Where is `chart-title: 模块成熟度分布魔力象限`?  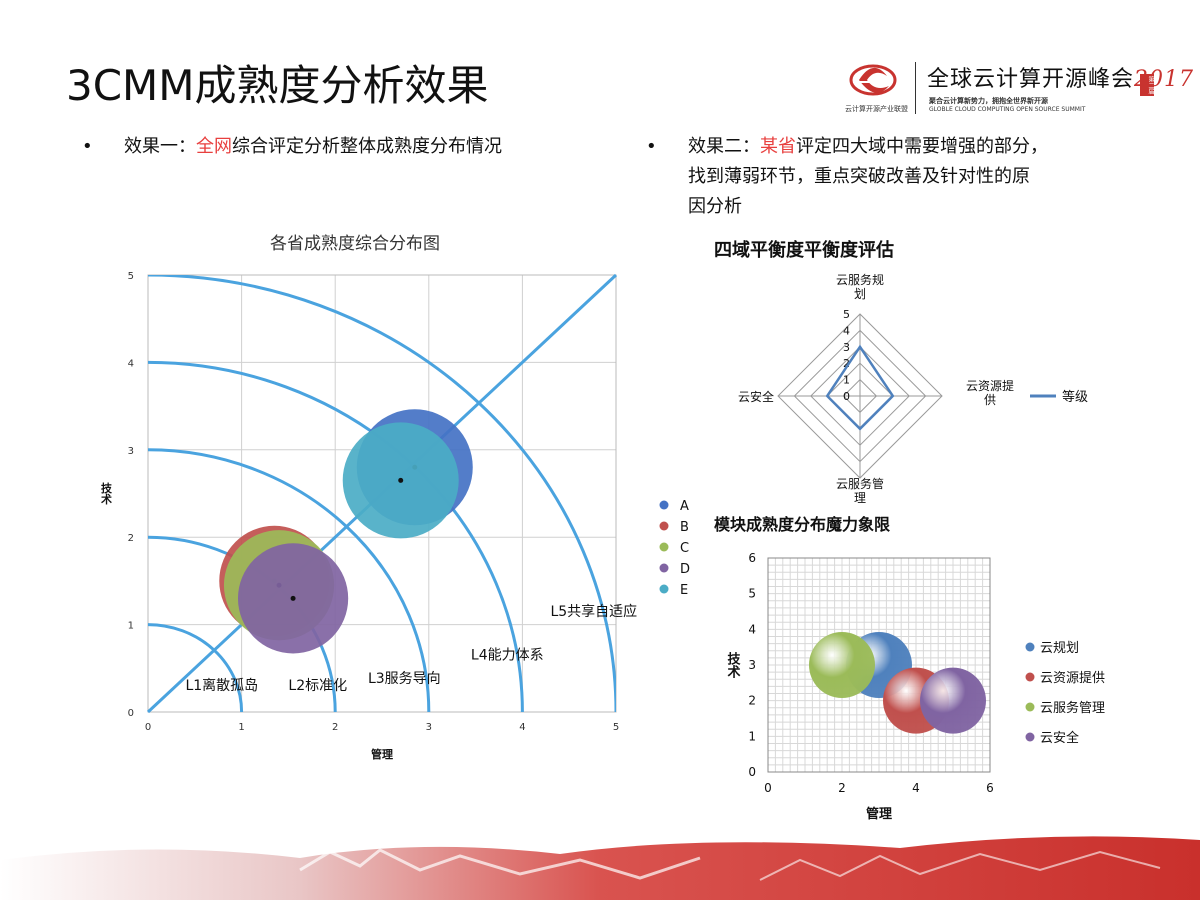
chart-title: 模块成熟度分布魔力象限 is located at coordinates (802, 524).